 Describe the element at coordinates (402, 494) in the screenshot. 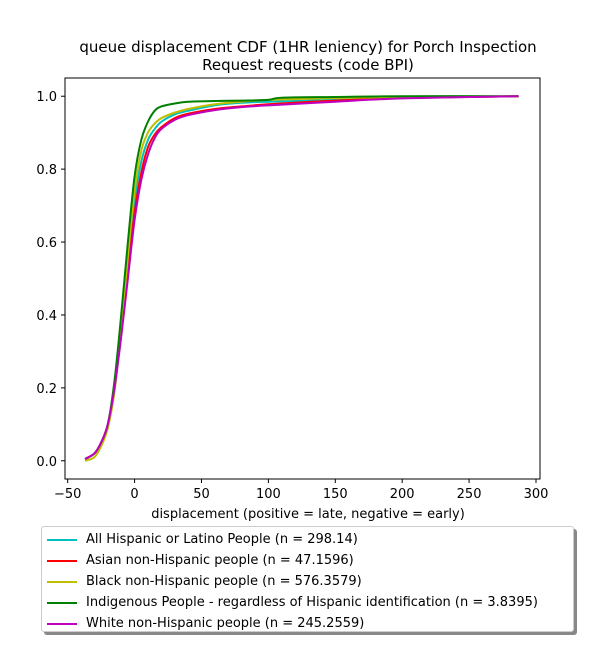

I see `x-tick-label: 200` at that location.